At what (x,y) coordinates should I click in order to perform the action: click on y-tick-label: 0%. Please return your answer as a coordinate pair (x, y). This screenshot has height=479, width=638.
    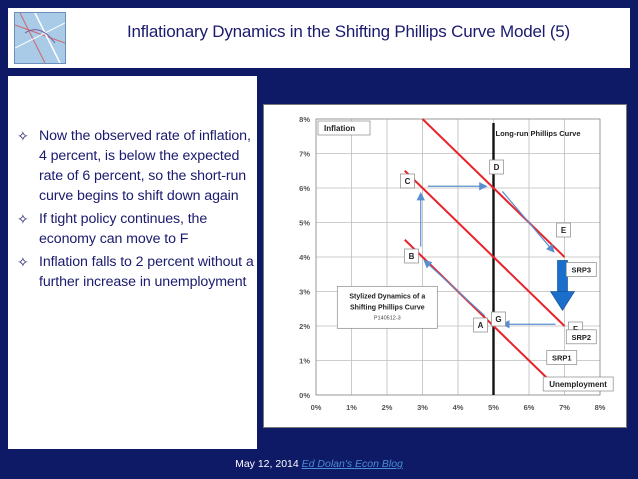
    Looking at the image, I should click on (304, 395).